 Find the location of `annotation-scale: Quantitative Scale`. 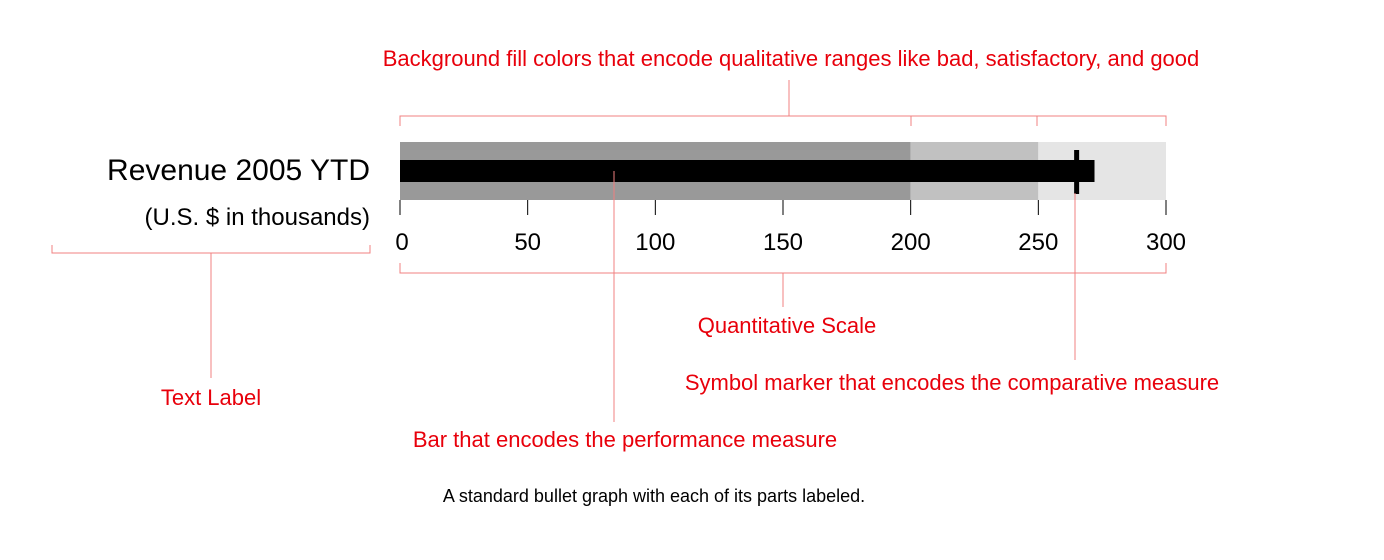

annotation-scale: Quantitative Scale is located at coordinates (787, 325).